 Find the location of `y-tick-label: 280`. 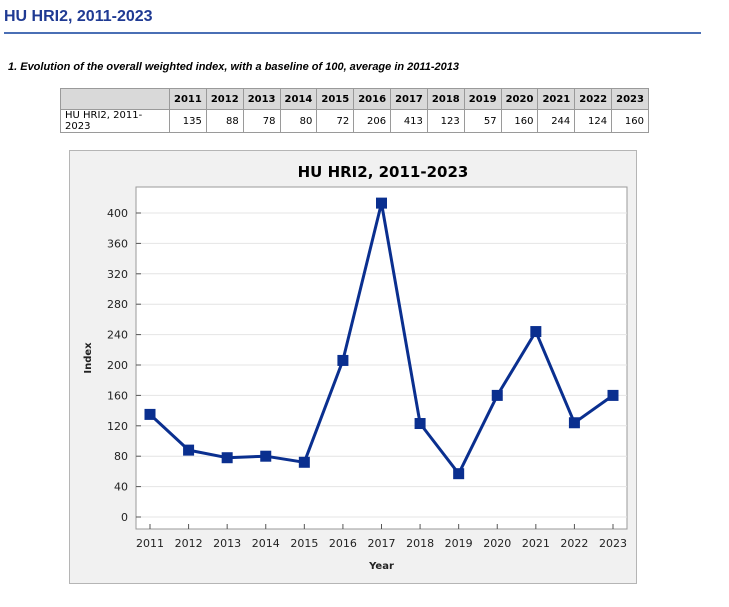

y-tick-label: 280 is located at coordinates (117, 304).